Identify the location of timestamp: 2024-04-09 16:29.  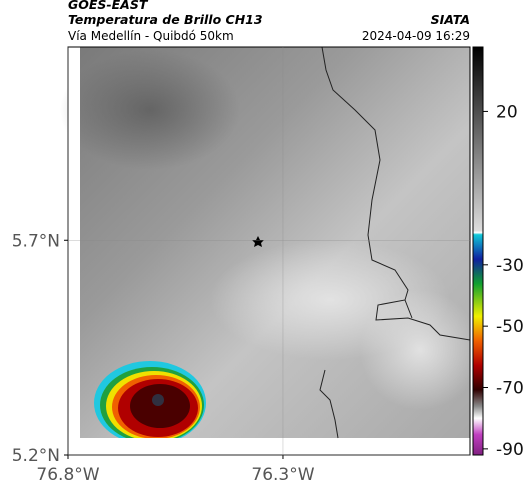
(416, 36).